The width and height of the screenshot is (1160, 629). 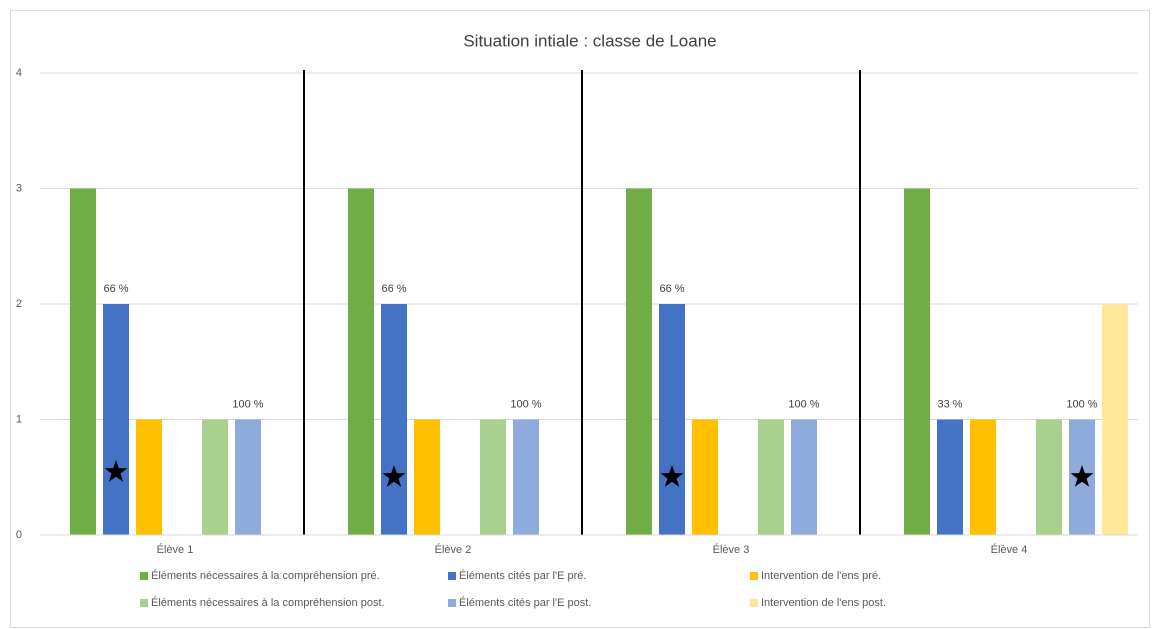 I want to click on legend-label: Intervention de l'ens post., so click(x=823, y=603).